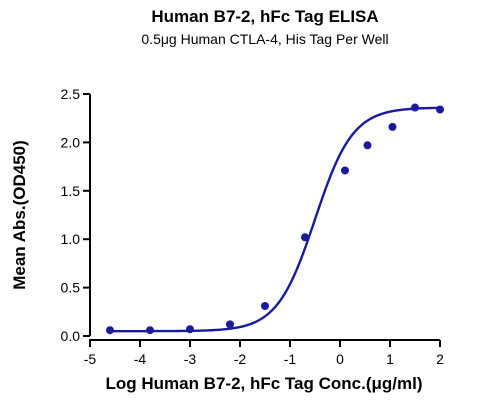  Describe the element at coordinates (71, 288) in the screenshot. I see `y-tick-label: 0.5` at that location.